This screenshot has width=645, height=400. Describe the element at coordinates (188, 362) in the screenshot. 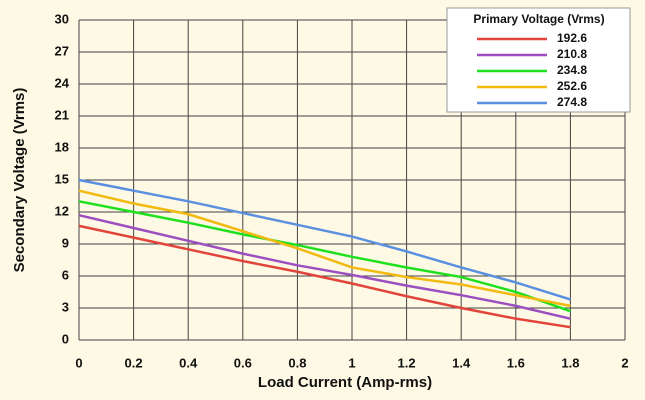

I see `x-tick-label: 0.4` at that location.